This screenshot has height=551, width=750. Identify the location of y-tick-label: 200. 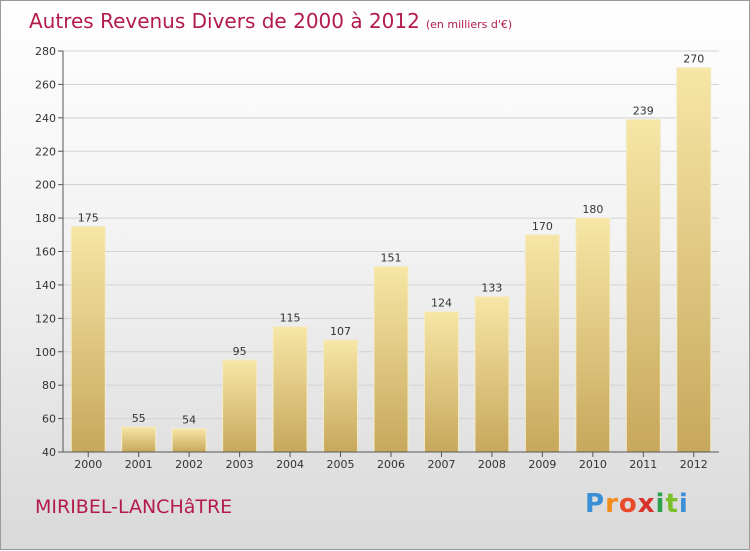
(45, 185).